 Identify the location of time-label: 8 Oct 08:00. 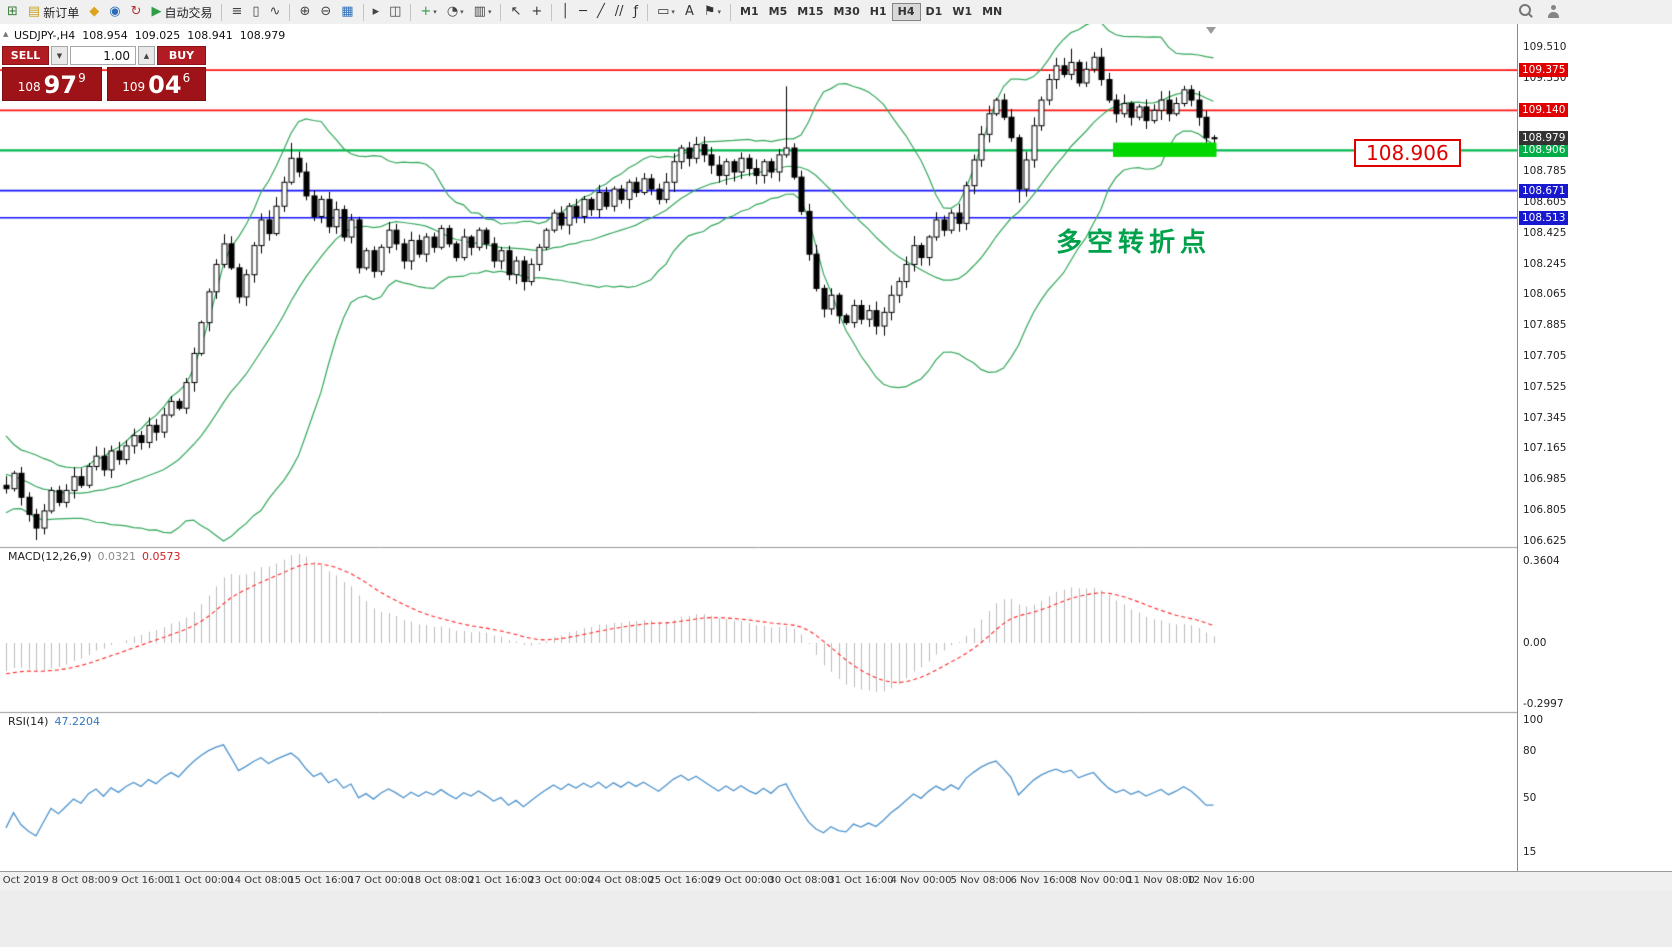
(81, 880).